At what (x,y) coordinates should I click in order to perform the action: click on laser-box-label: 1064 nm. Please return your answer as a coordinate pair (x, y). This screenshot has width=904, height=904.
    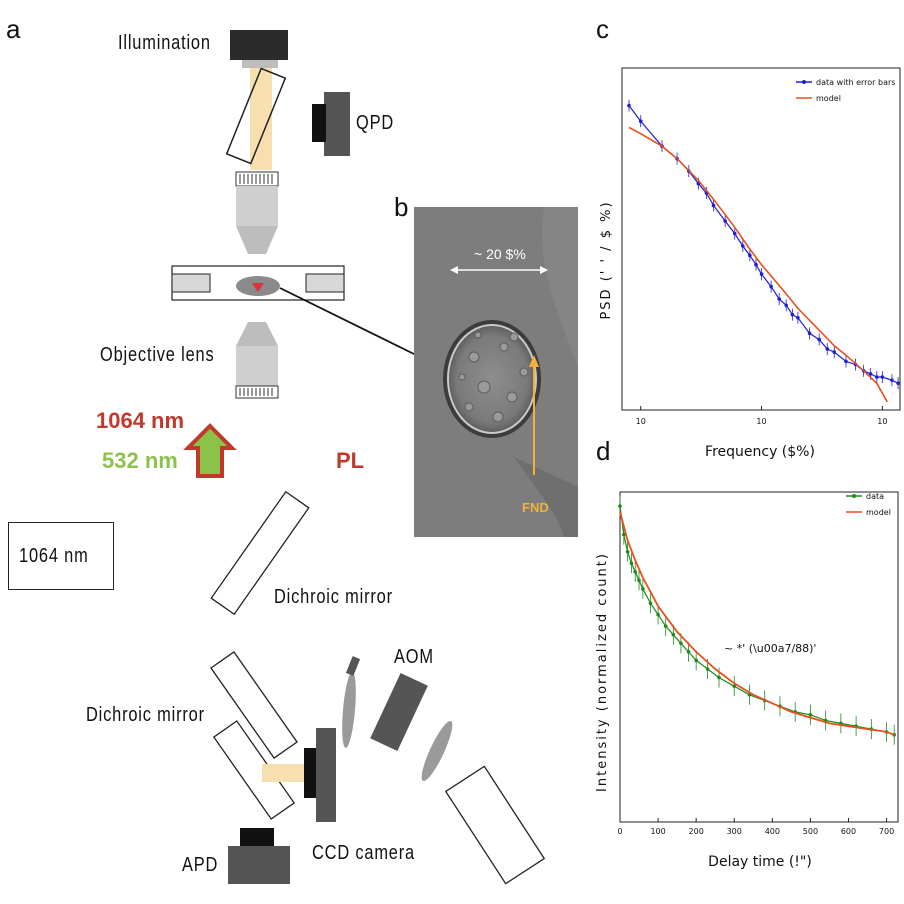
    Looking at the image, I should click on (53, 555).